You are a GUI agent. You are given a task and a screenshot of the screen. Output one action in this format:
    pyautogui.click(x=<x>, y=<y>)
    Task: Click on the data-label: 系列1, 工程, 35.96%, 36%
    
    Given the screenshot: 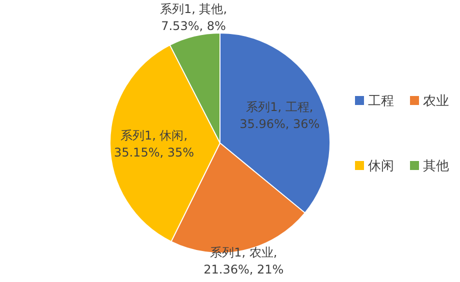 What is the action you would take?
    pyautogui.click(x=280, y=115)
    